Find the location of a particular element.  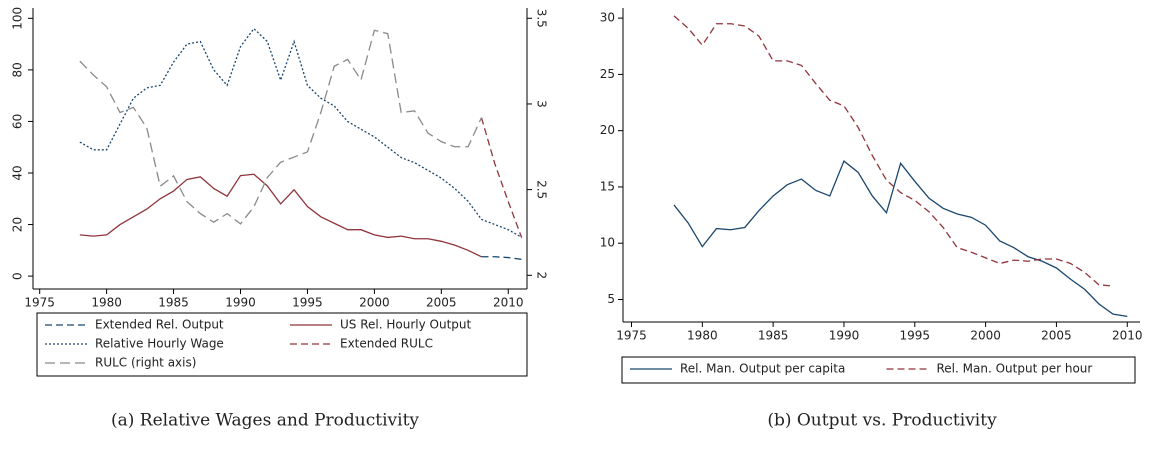

caption: (b) Output vs. Productivity is located at coordinates (882, 421).